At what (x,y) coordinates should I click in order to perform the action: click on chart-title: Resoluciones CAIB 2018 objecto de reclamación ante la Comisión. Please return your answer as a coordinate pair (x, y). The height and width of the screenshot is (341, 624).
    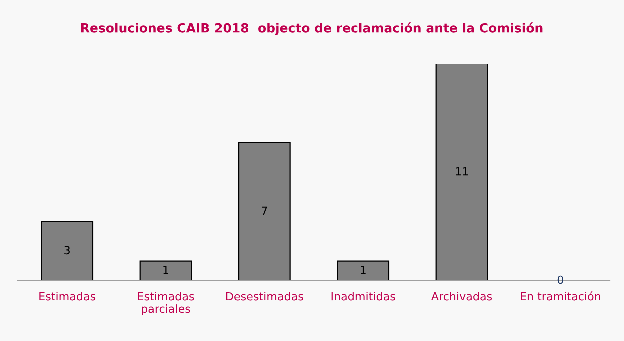
    Looking at the image, I should click on (312, 29).